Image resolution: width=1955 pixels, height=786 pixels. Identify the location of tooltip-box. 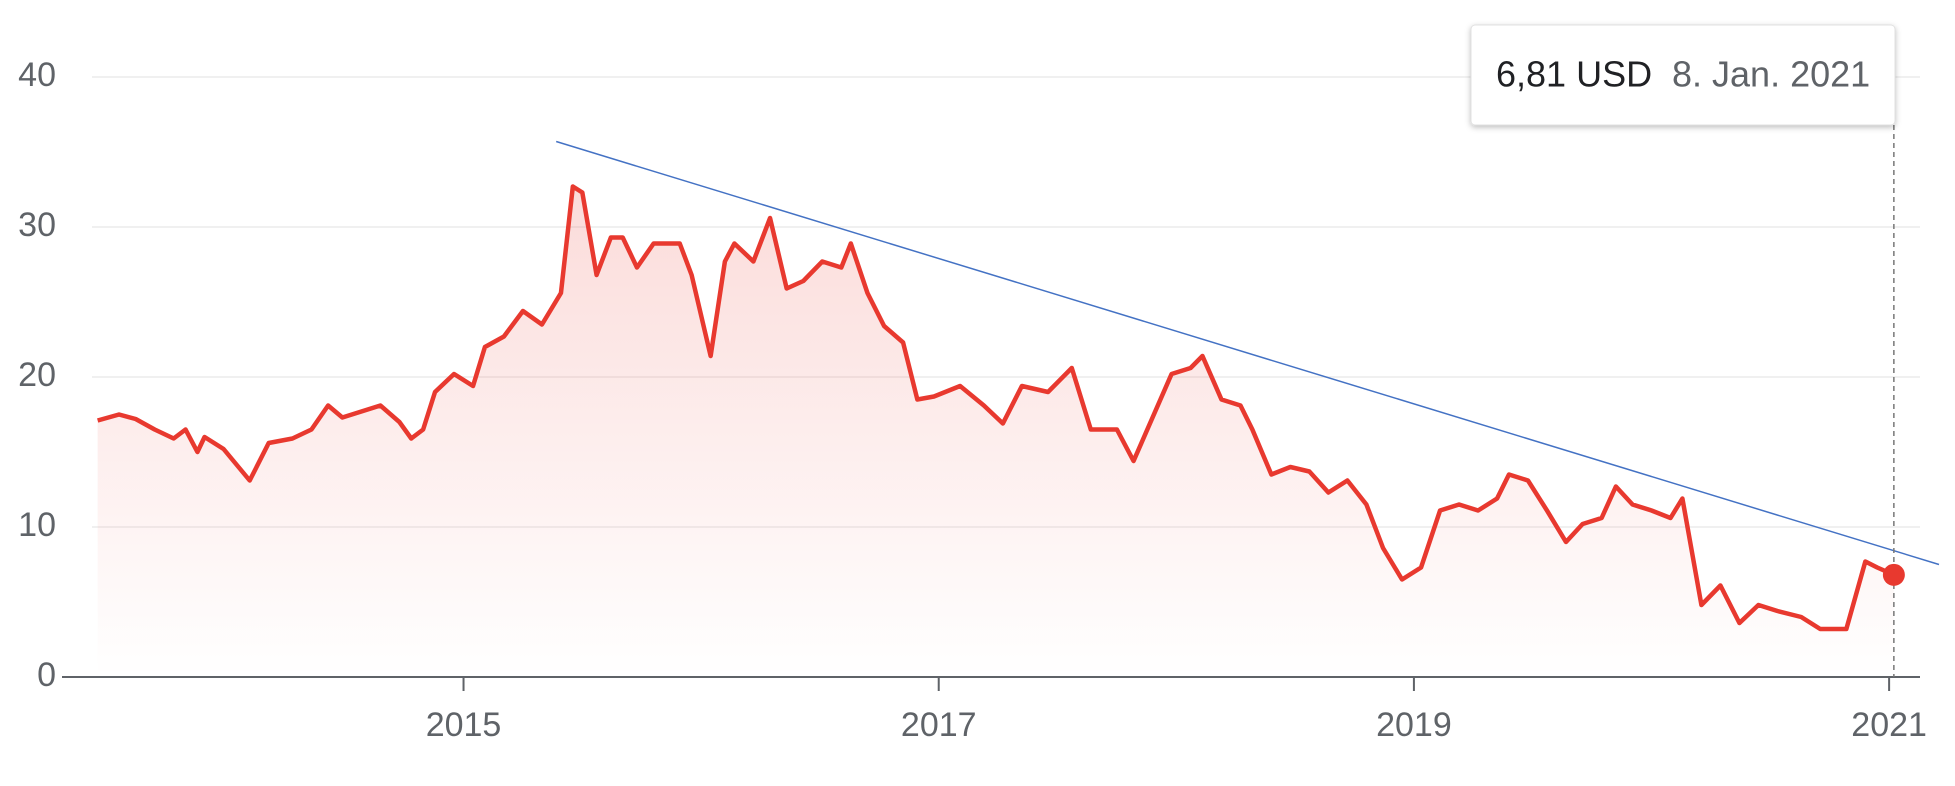
(1683, 75).